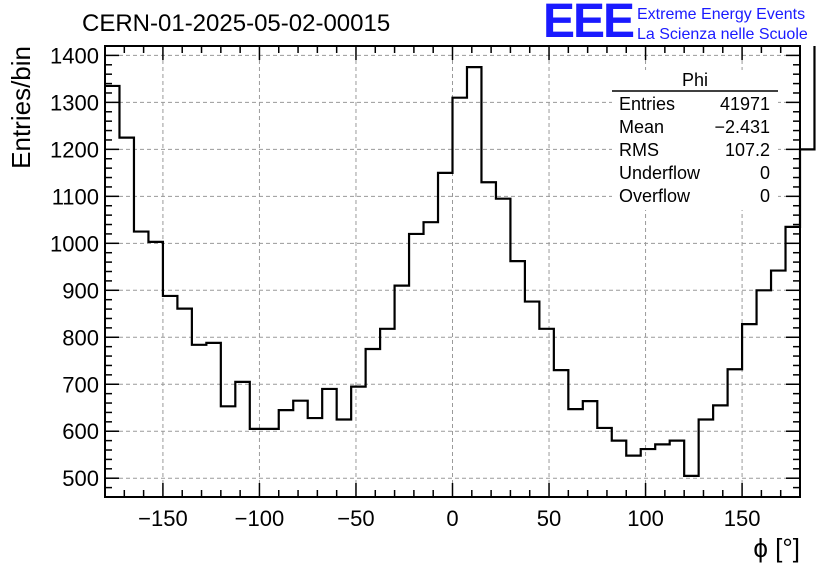  I want to click on logo-line-2: La Scienza nelle Scuole, so click(722, 34).